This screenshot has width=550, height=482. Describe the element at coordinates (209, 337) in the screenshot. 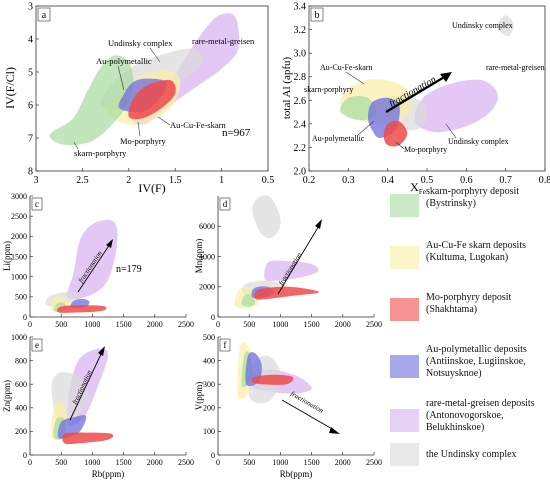

I see `ytick-label: 500` at that location.